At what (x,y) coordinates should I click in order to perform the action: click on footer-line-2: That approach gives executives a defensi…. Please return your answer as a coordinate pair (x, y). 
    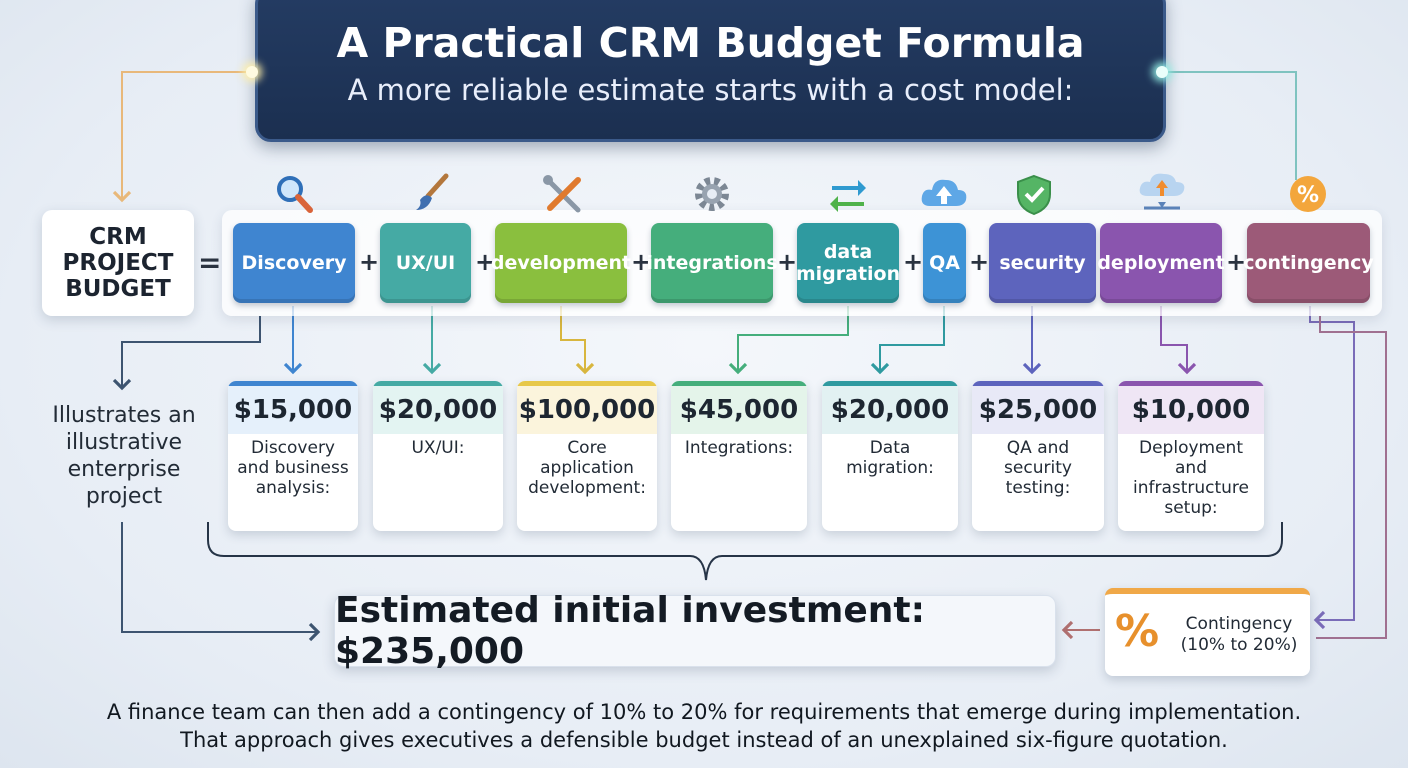
    Looking at the image, I should click on (704, 740).